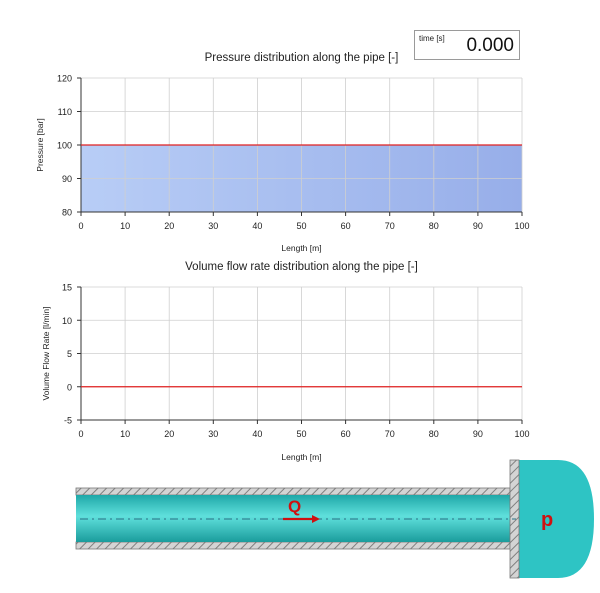 The width and height of the screenshot is (600, 593). I want to click on pressure-x-tick-label: 100, so click(521, 226).